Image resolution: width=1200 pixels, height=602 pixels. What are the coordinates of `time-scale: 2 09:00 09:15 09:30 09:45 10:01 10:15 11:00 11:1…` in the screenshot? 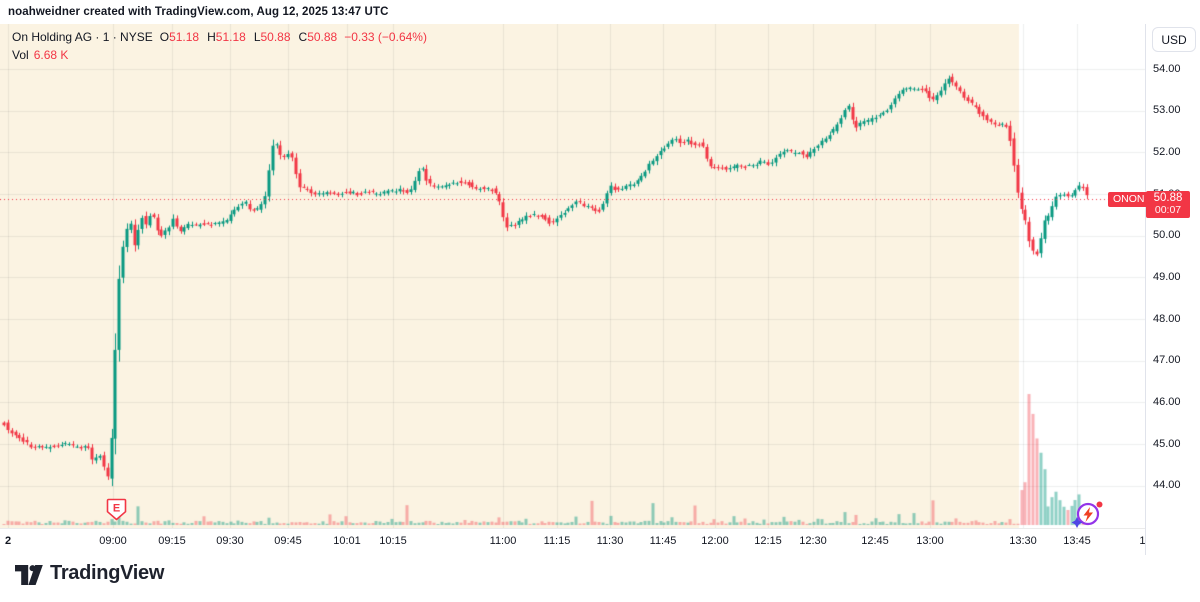 It's located at (600, 542).